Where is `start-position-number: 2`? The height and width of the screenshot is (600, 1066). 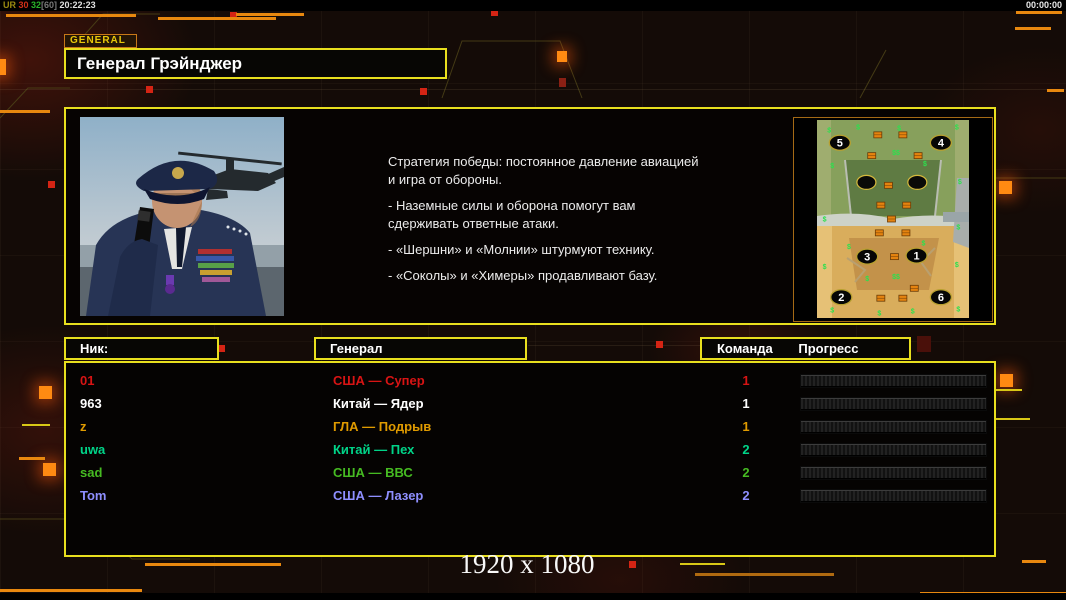
start-position-number: 2 is located at coordinates (841, 298).